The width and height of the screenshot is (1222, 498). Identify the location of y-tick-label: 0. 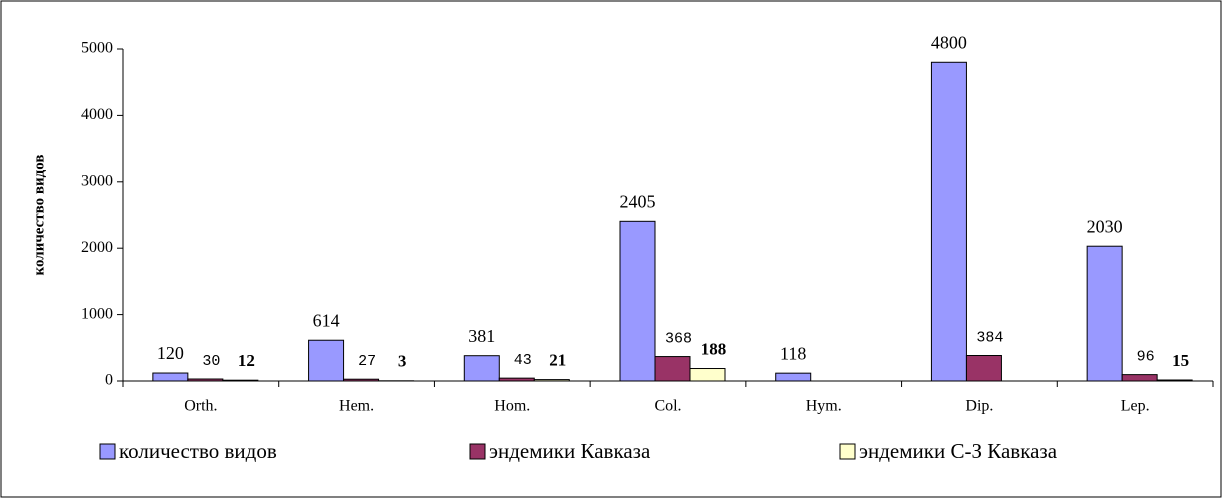
(109, 380).